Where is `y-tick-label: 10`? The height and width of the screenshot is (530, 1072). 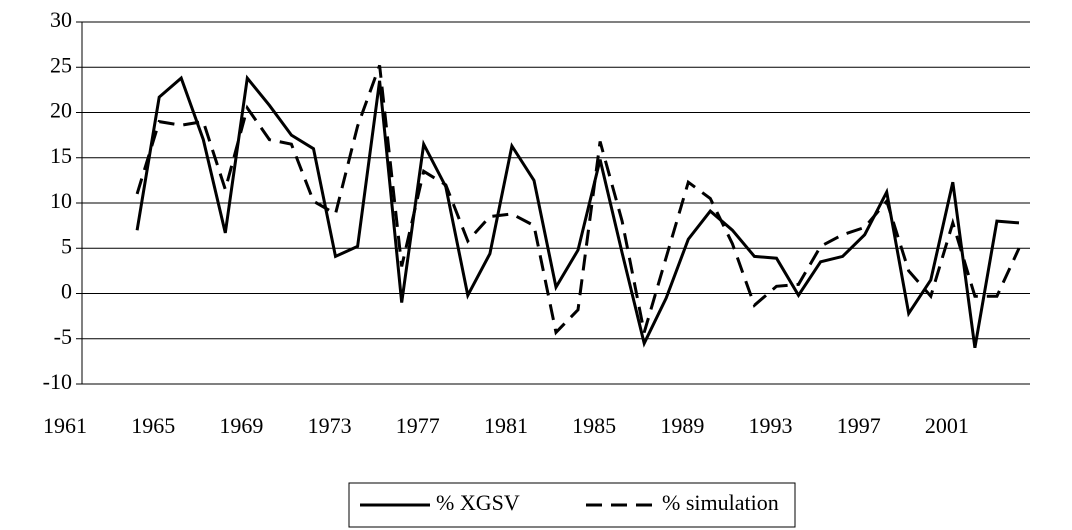
y-tick-label: 10 is located at coordinates (61, 200).